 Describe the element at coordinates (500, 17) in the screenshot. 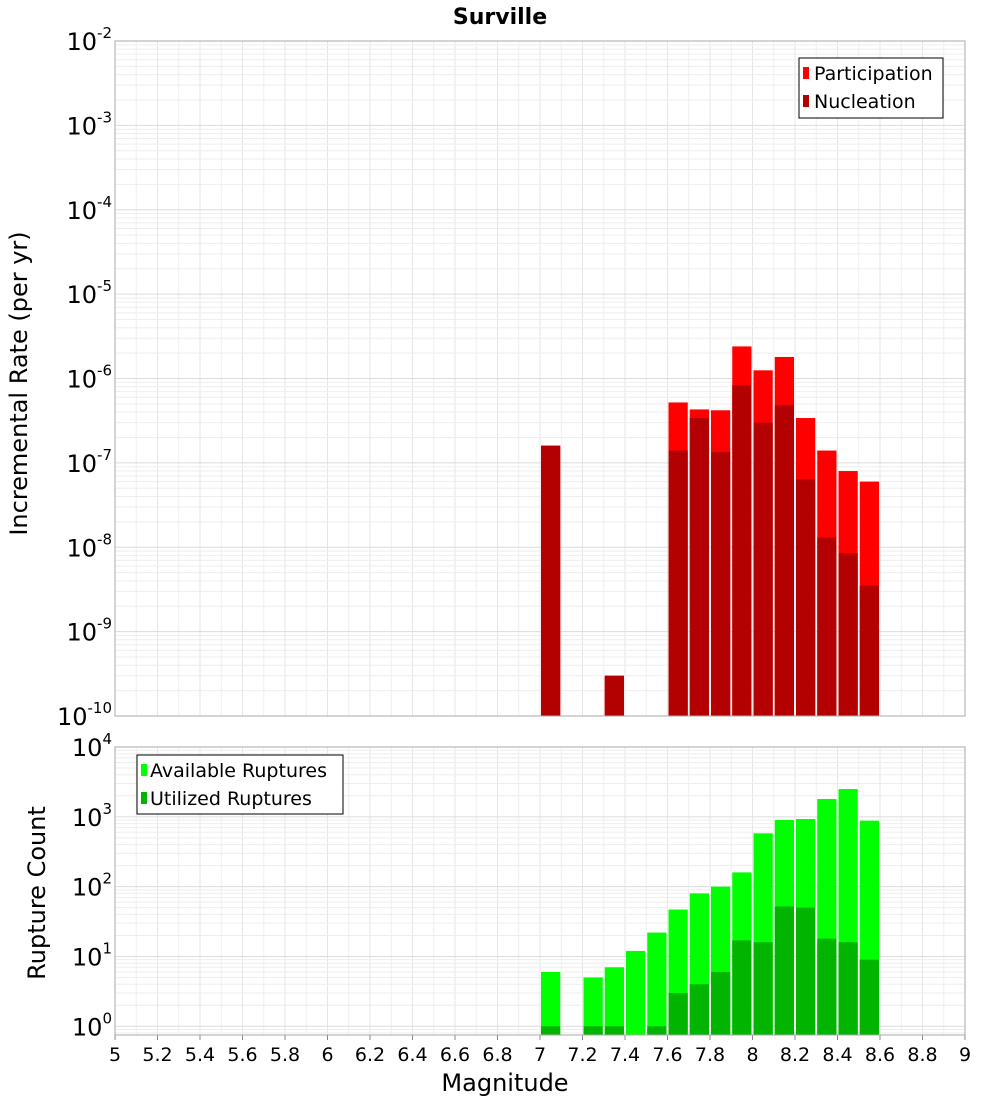

I see `chart-title: Surville` at that location.